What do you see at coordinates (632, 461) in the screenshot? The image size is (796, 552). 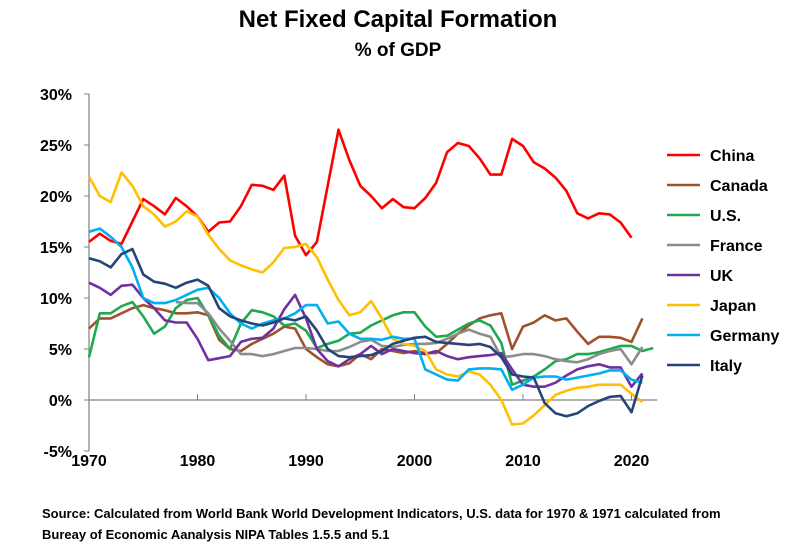 I see `x-tick-label: 2020` at bounding box center [632, 461].